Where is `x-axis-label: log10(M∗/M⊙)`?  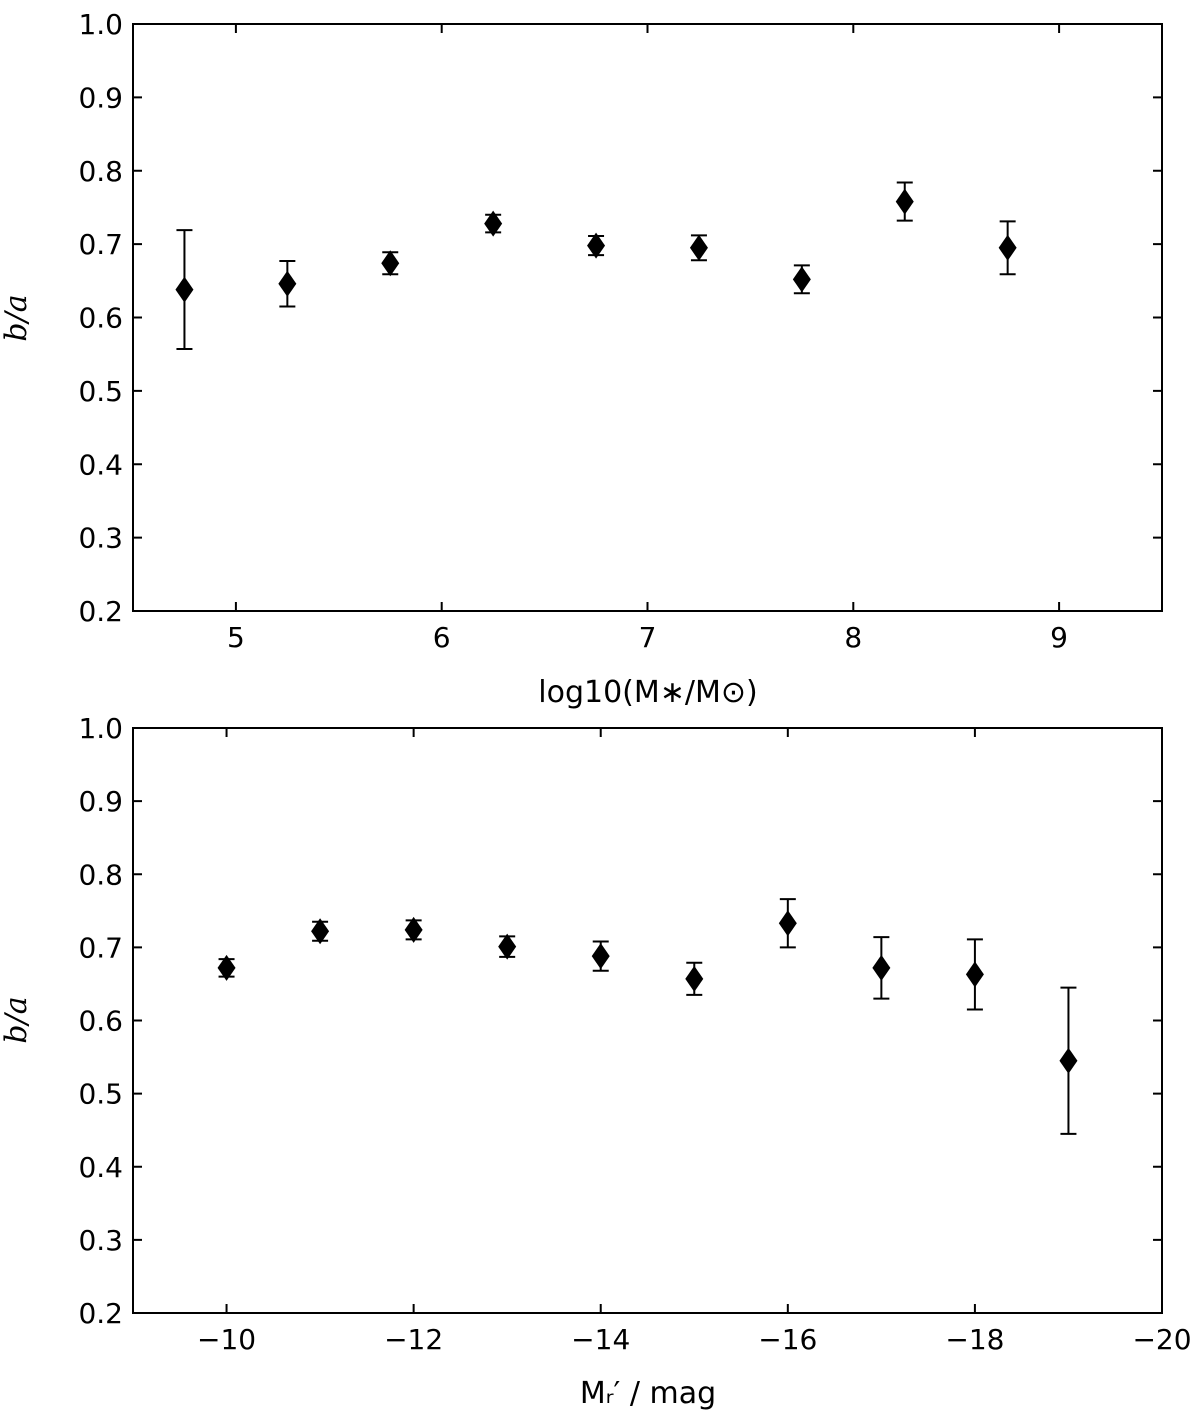
x-axis-label: log10(M∗/M⊙) is located at coordinates (647, 692).